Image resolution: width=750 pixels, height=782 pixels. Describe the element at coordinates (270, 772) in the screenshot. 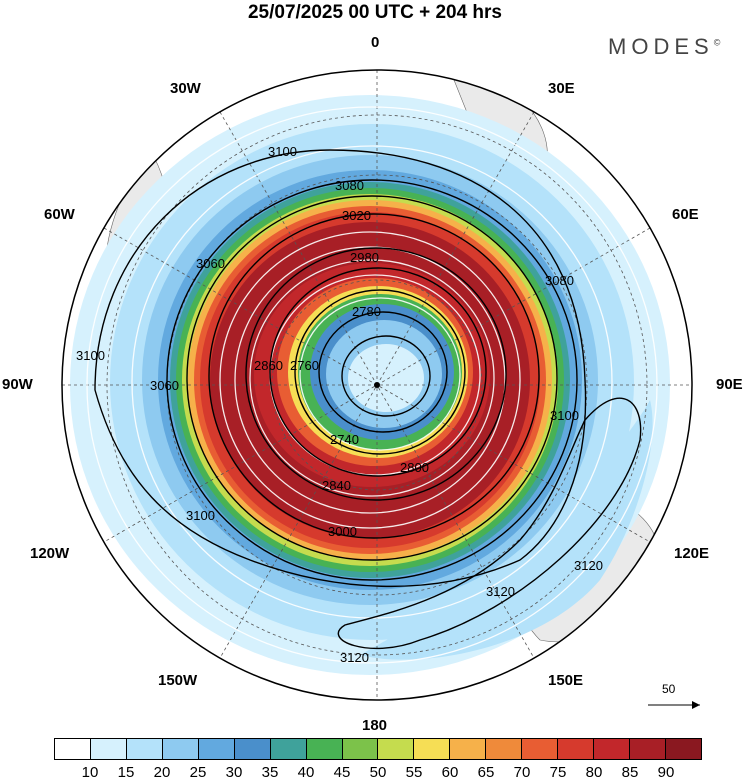

I see `colorbar-tick-35: 35` at that location.